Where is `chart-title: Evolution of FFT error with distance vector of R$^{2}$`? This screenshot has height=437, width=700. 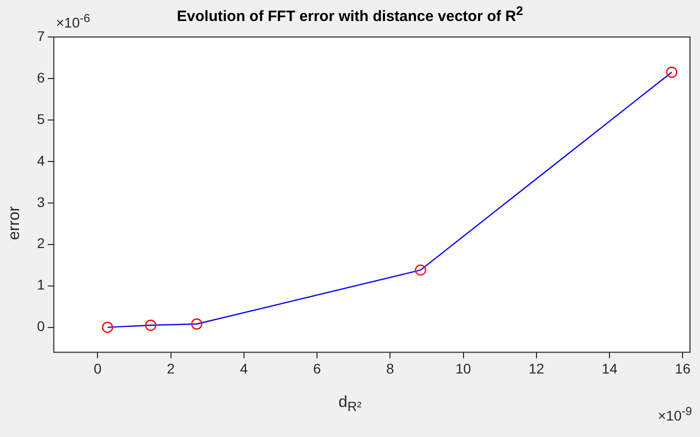
chart-title: Evolution of FFT error with distance vector of R$^{2}$ is located at coordinates (350, 14).